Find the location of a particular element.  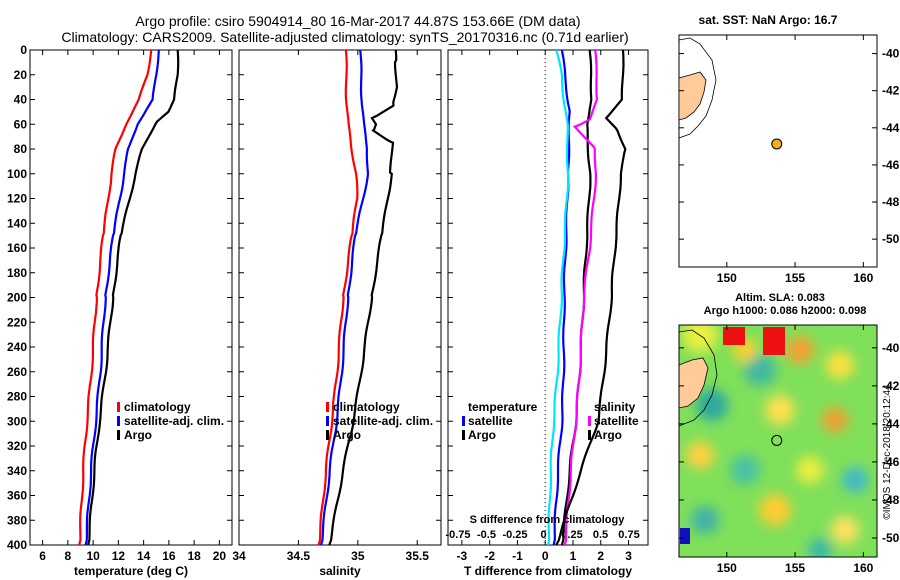

x-tick-label: -1 is located at coordinates (517, 556).